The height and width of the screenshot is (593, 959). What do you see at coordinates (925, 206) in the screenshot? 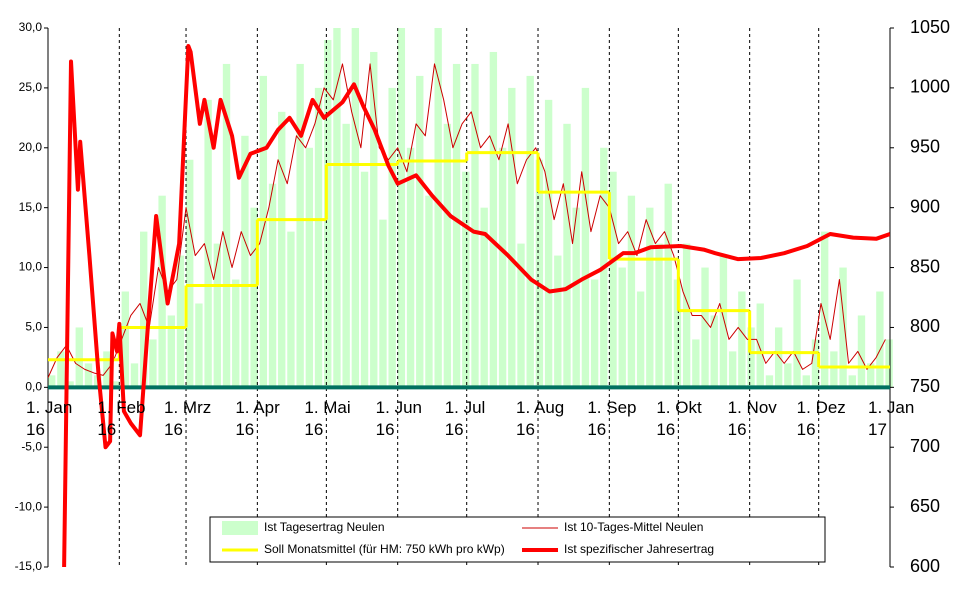
I see `y2-tick-label: 900` at bounding box center [925, 206].